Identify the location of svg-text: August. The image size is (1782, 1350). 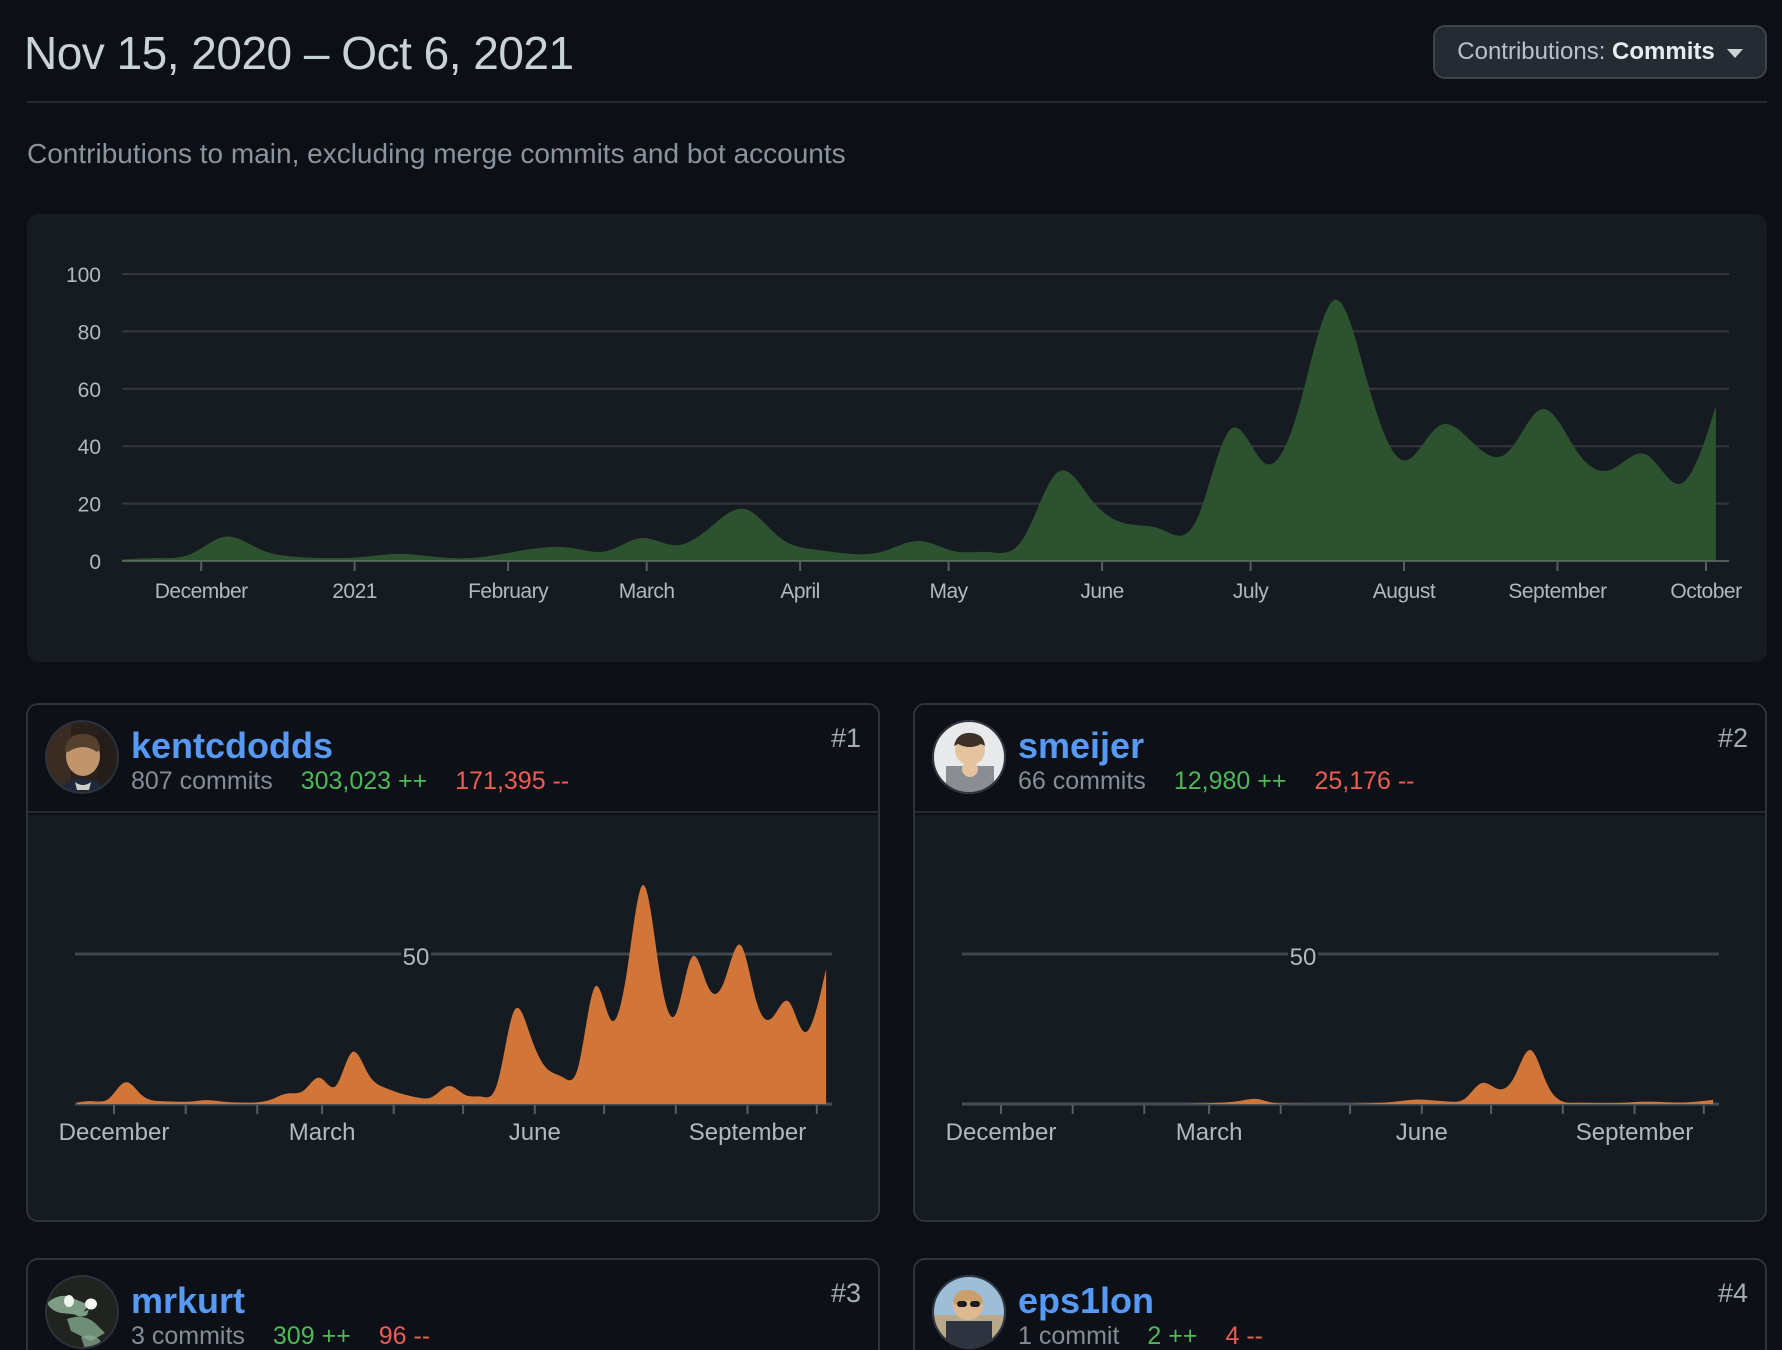
(1404, 591).